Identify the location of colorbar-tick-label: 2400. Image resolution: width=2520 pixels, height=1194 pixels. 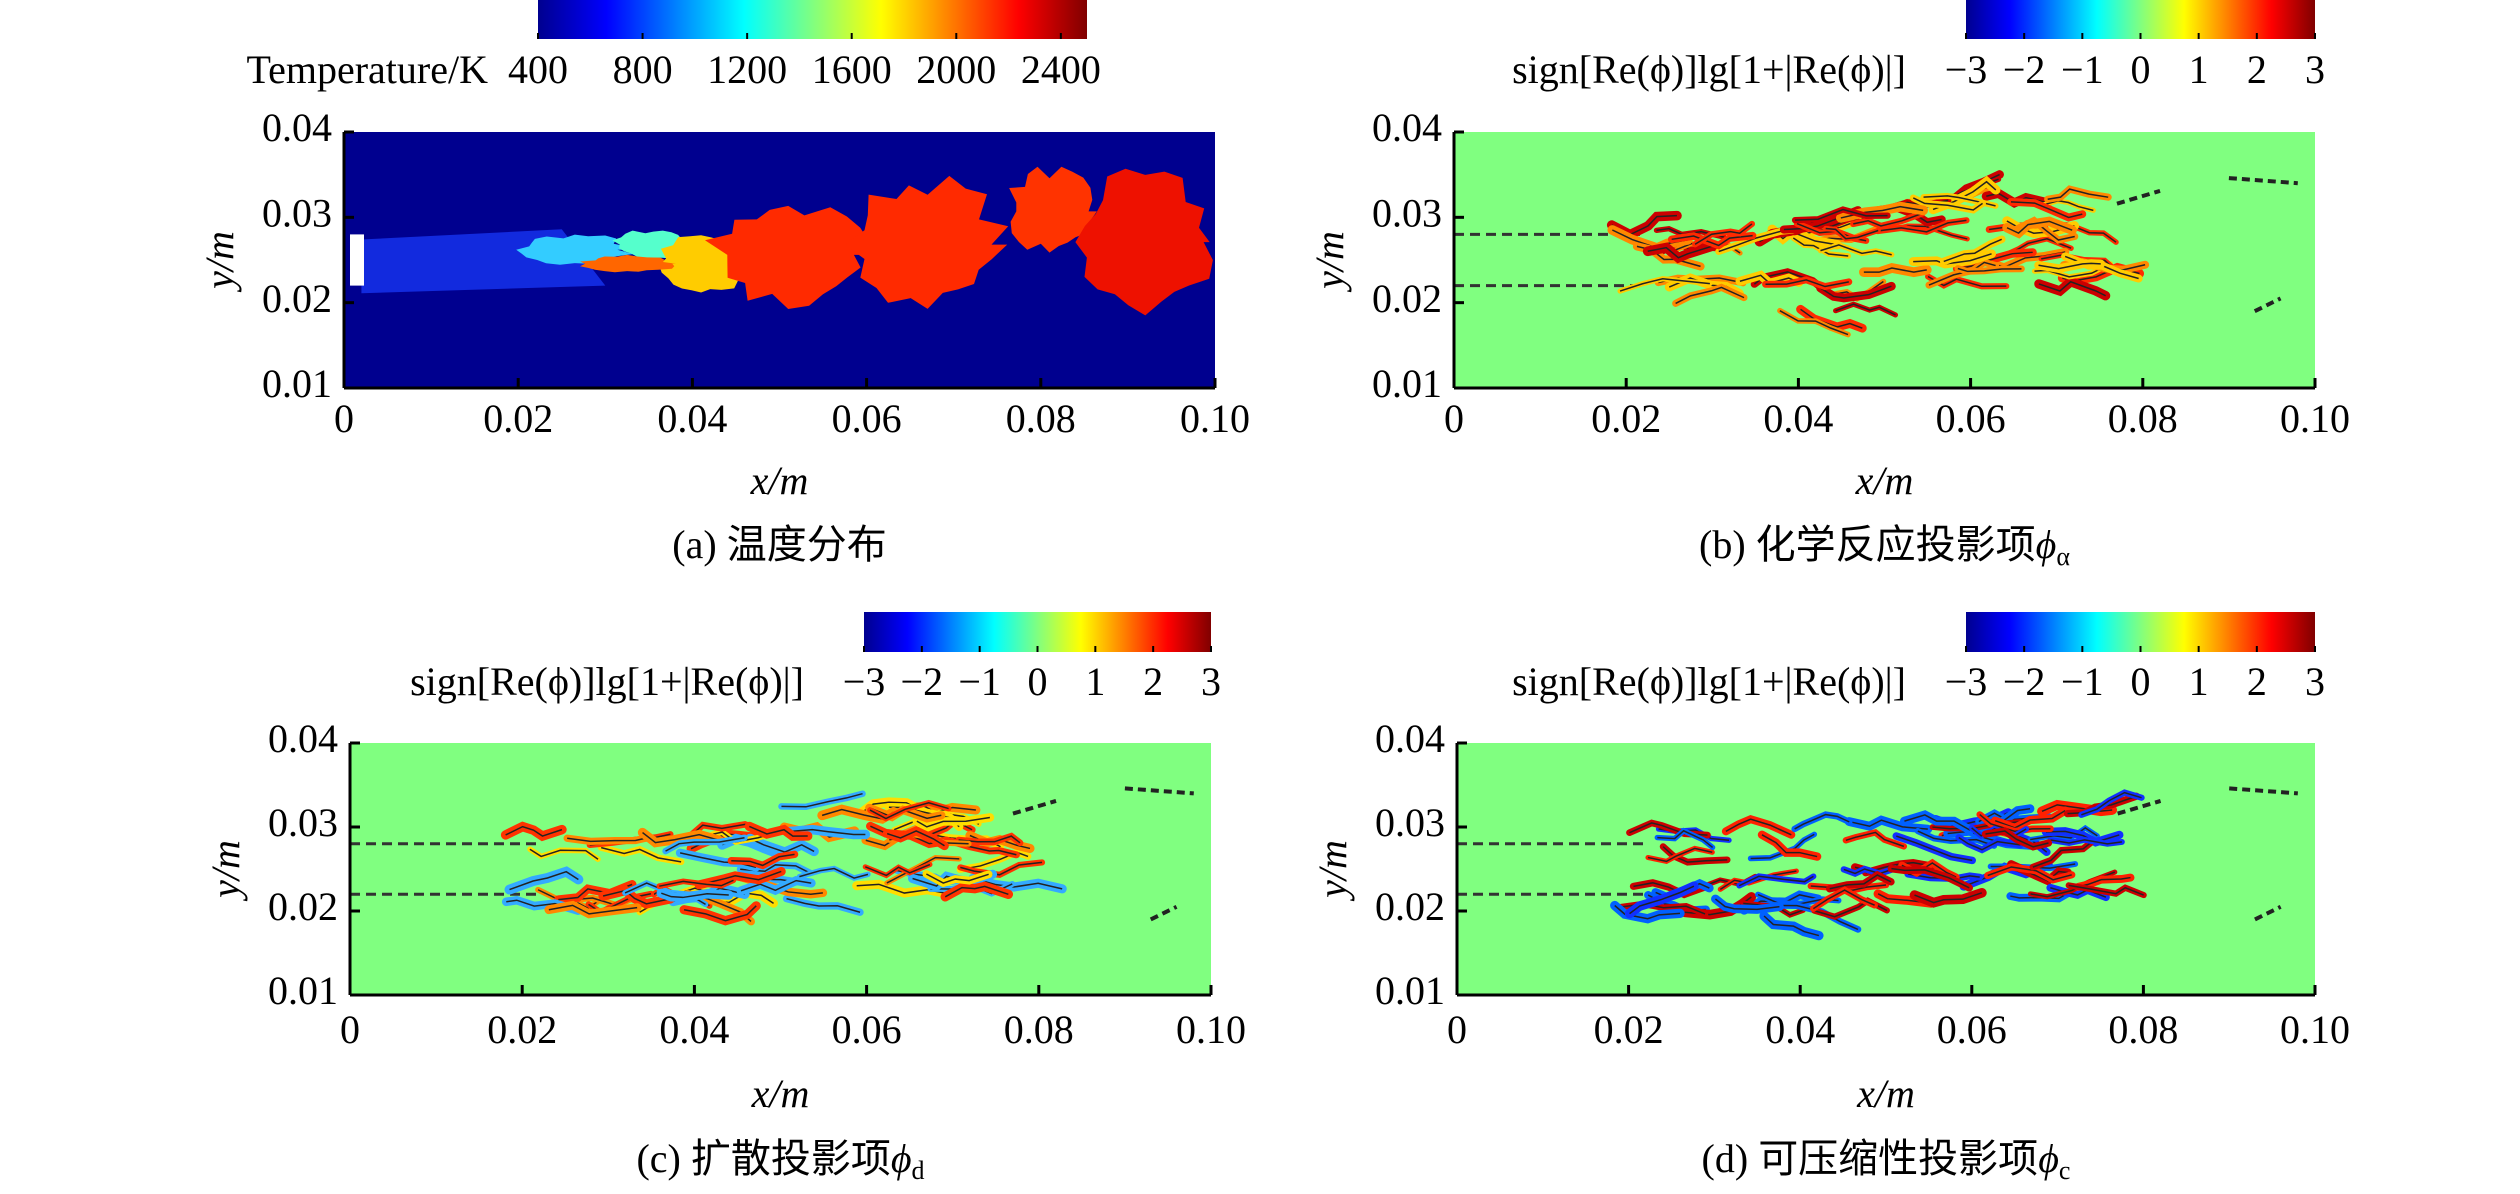
(1061, 69).